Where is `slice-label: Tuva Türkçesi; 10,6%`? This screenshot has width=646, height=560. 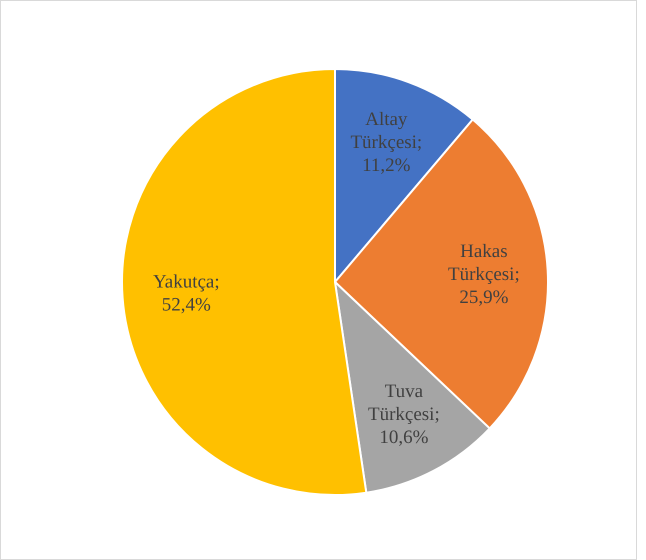 slice-label: Tuva Türkçesi; 10,6% is located at coordinates (404, 414).